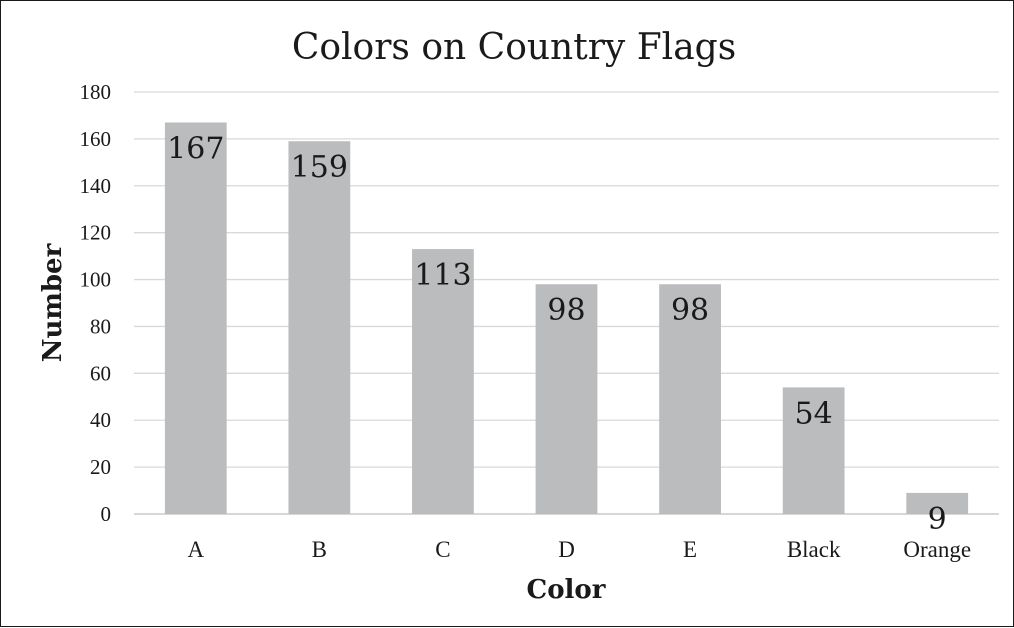 This screenshot has height=628, width=1014. What do you see at coordinates (319, 327) in the screenshot?
I see `bar-b` at bounding box center [319, 327].